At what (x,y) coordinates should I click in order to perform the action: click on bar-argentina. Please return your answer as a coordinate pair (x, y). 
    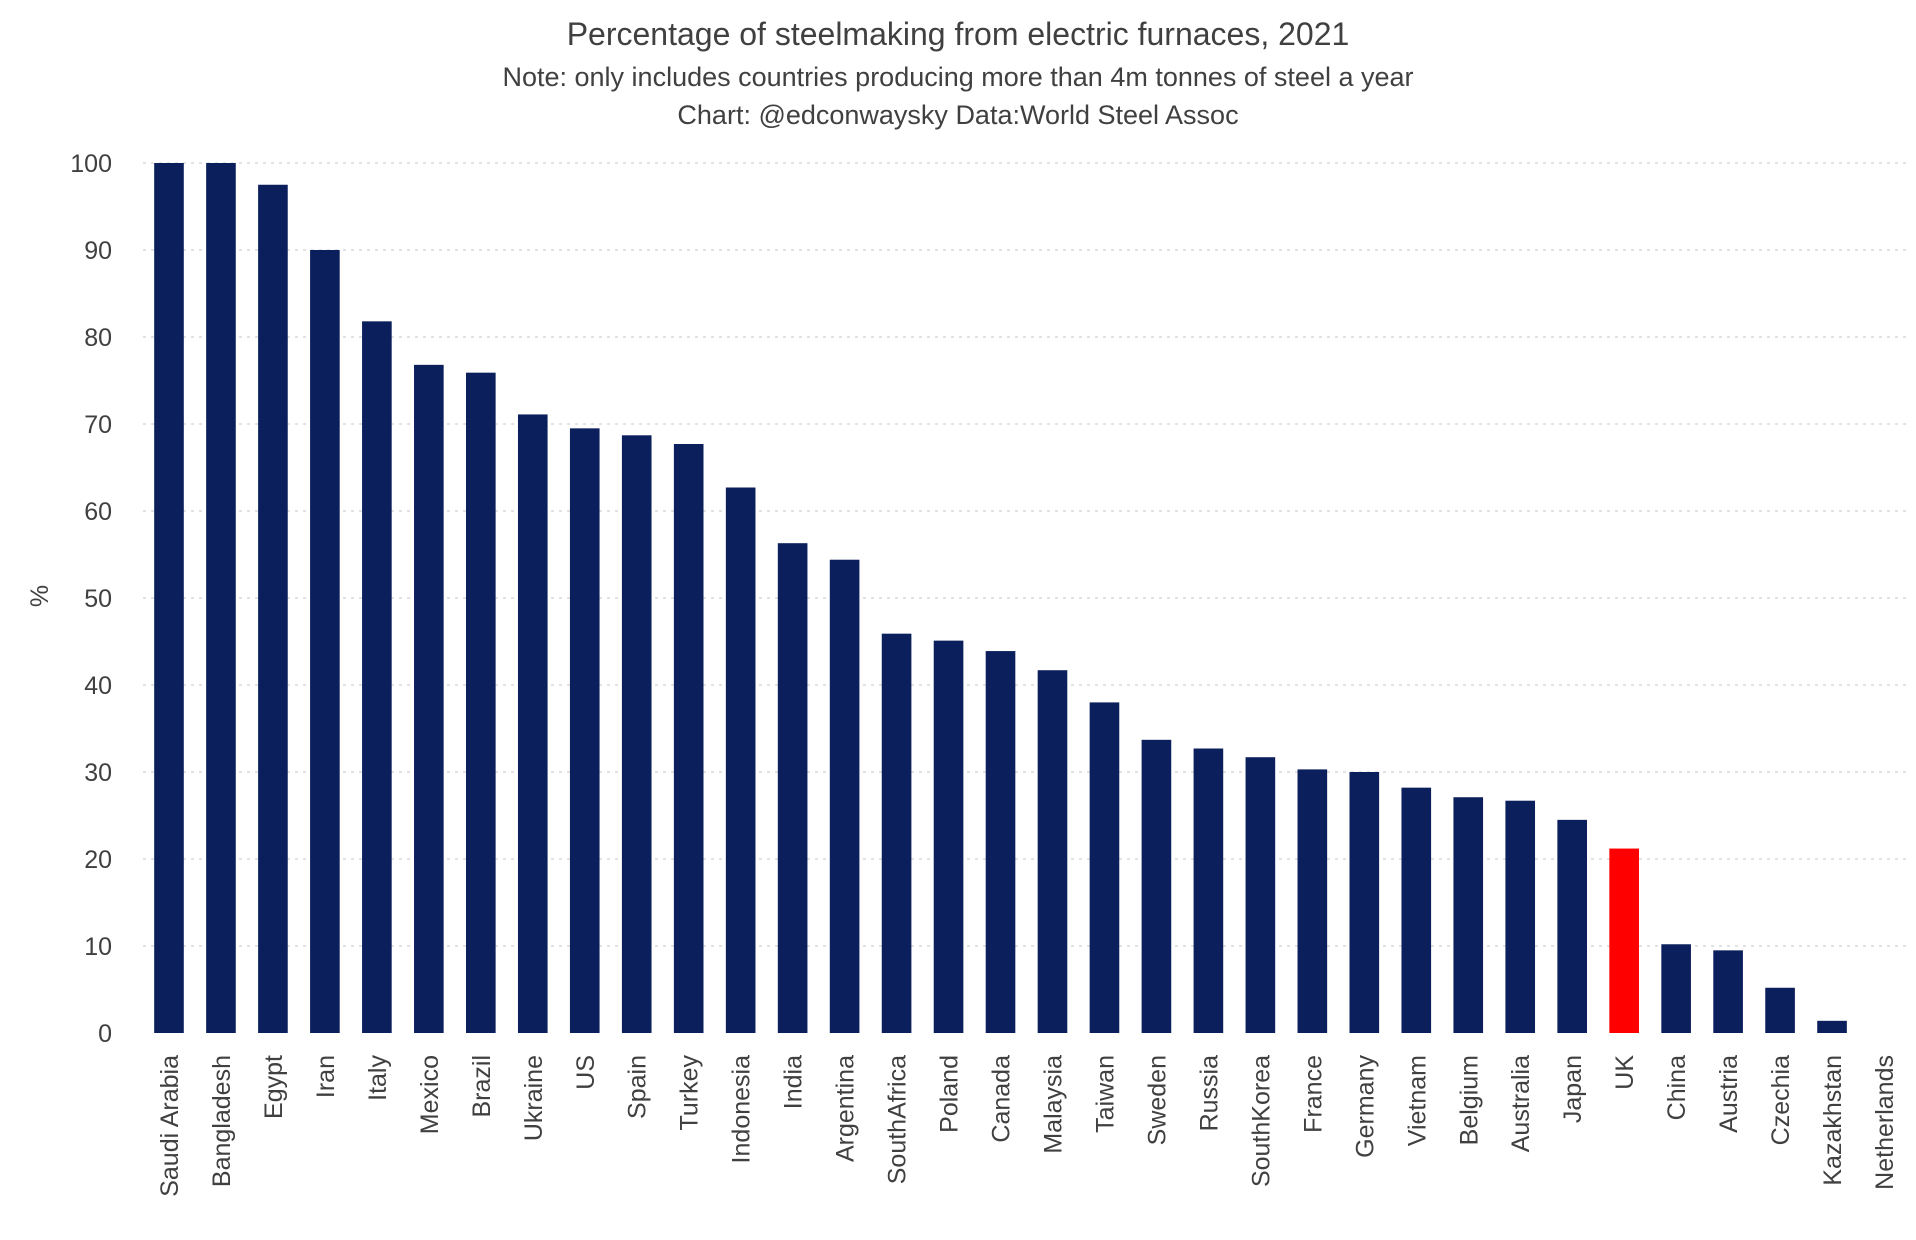
    Looking at the image, I should click on (844, 796).